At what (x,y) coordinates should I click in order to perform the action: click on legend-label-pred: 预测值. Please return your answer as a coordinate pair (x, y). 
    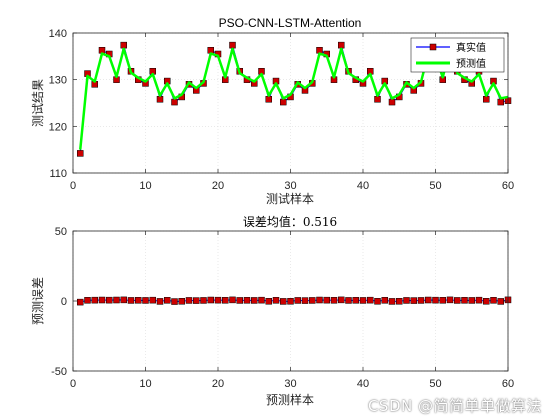
    Looking at the image, I should click on (471, 63).